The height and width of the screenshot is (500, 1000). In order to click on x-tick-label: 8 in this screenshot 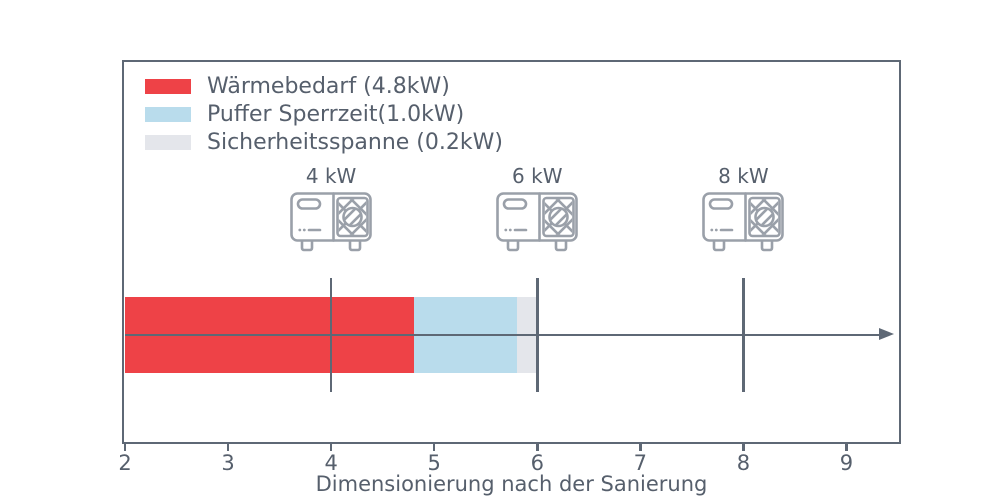, I will do `click(743, 463)`.